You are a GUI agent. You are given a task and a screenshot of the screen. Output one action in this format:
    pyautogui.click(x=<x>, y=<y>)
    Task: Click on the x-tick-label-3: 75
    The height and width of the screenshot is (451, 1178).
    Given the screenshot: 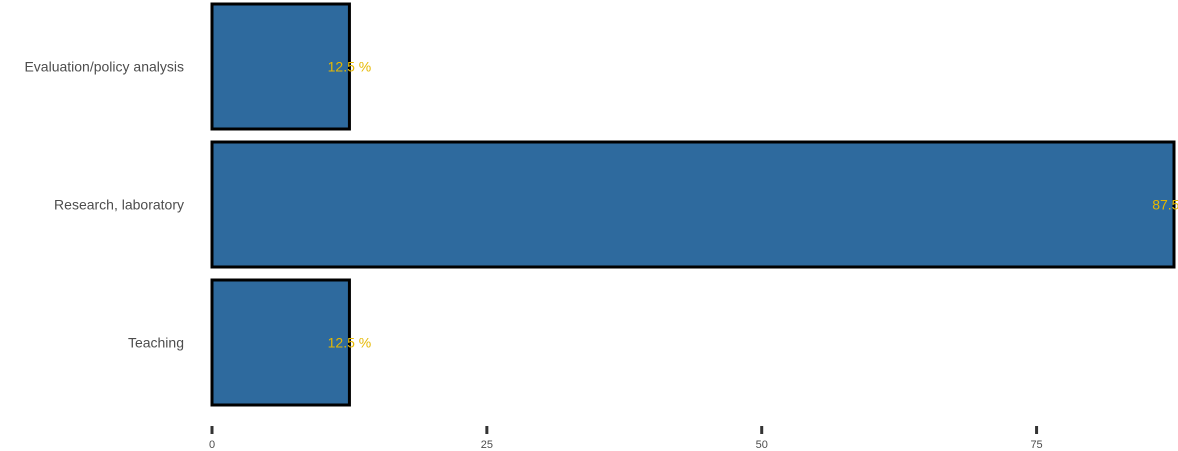 What is the action you would take?
    pyautogui.click(x=1036, y=445)
    